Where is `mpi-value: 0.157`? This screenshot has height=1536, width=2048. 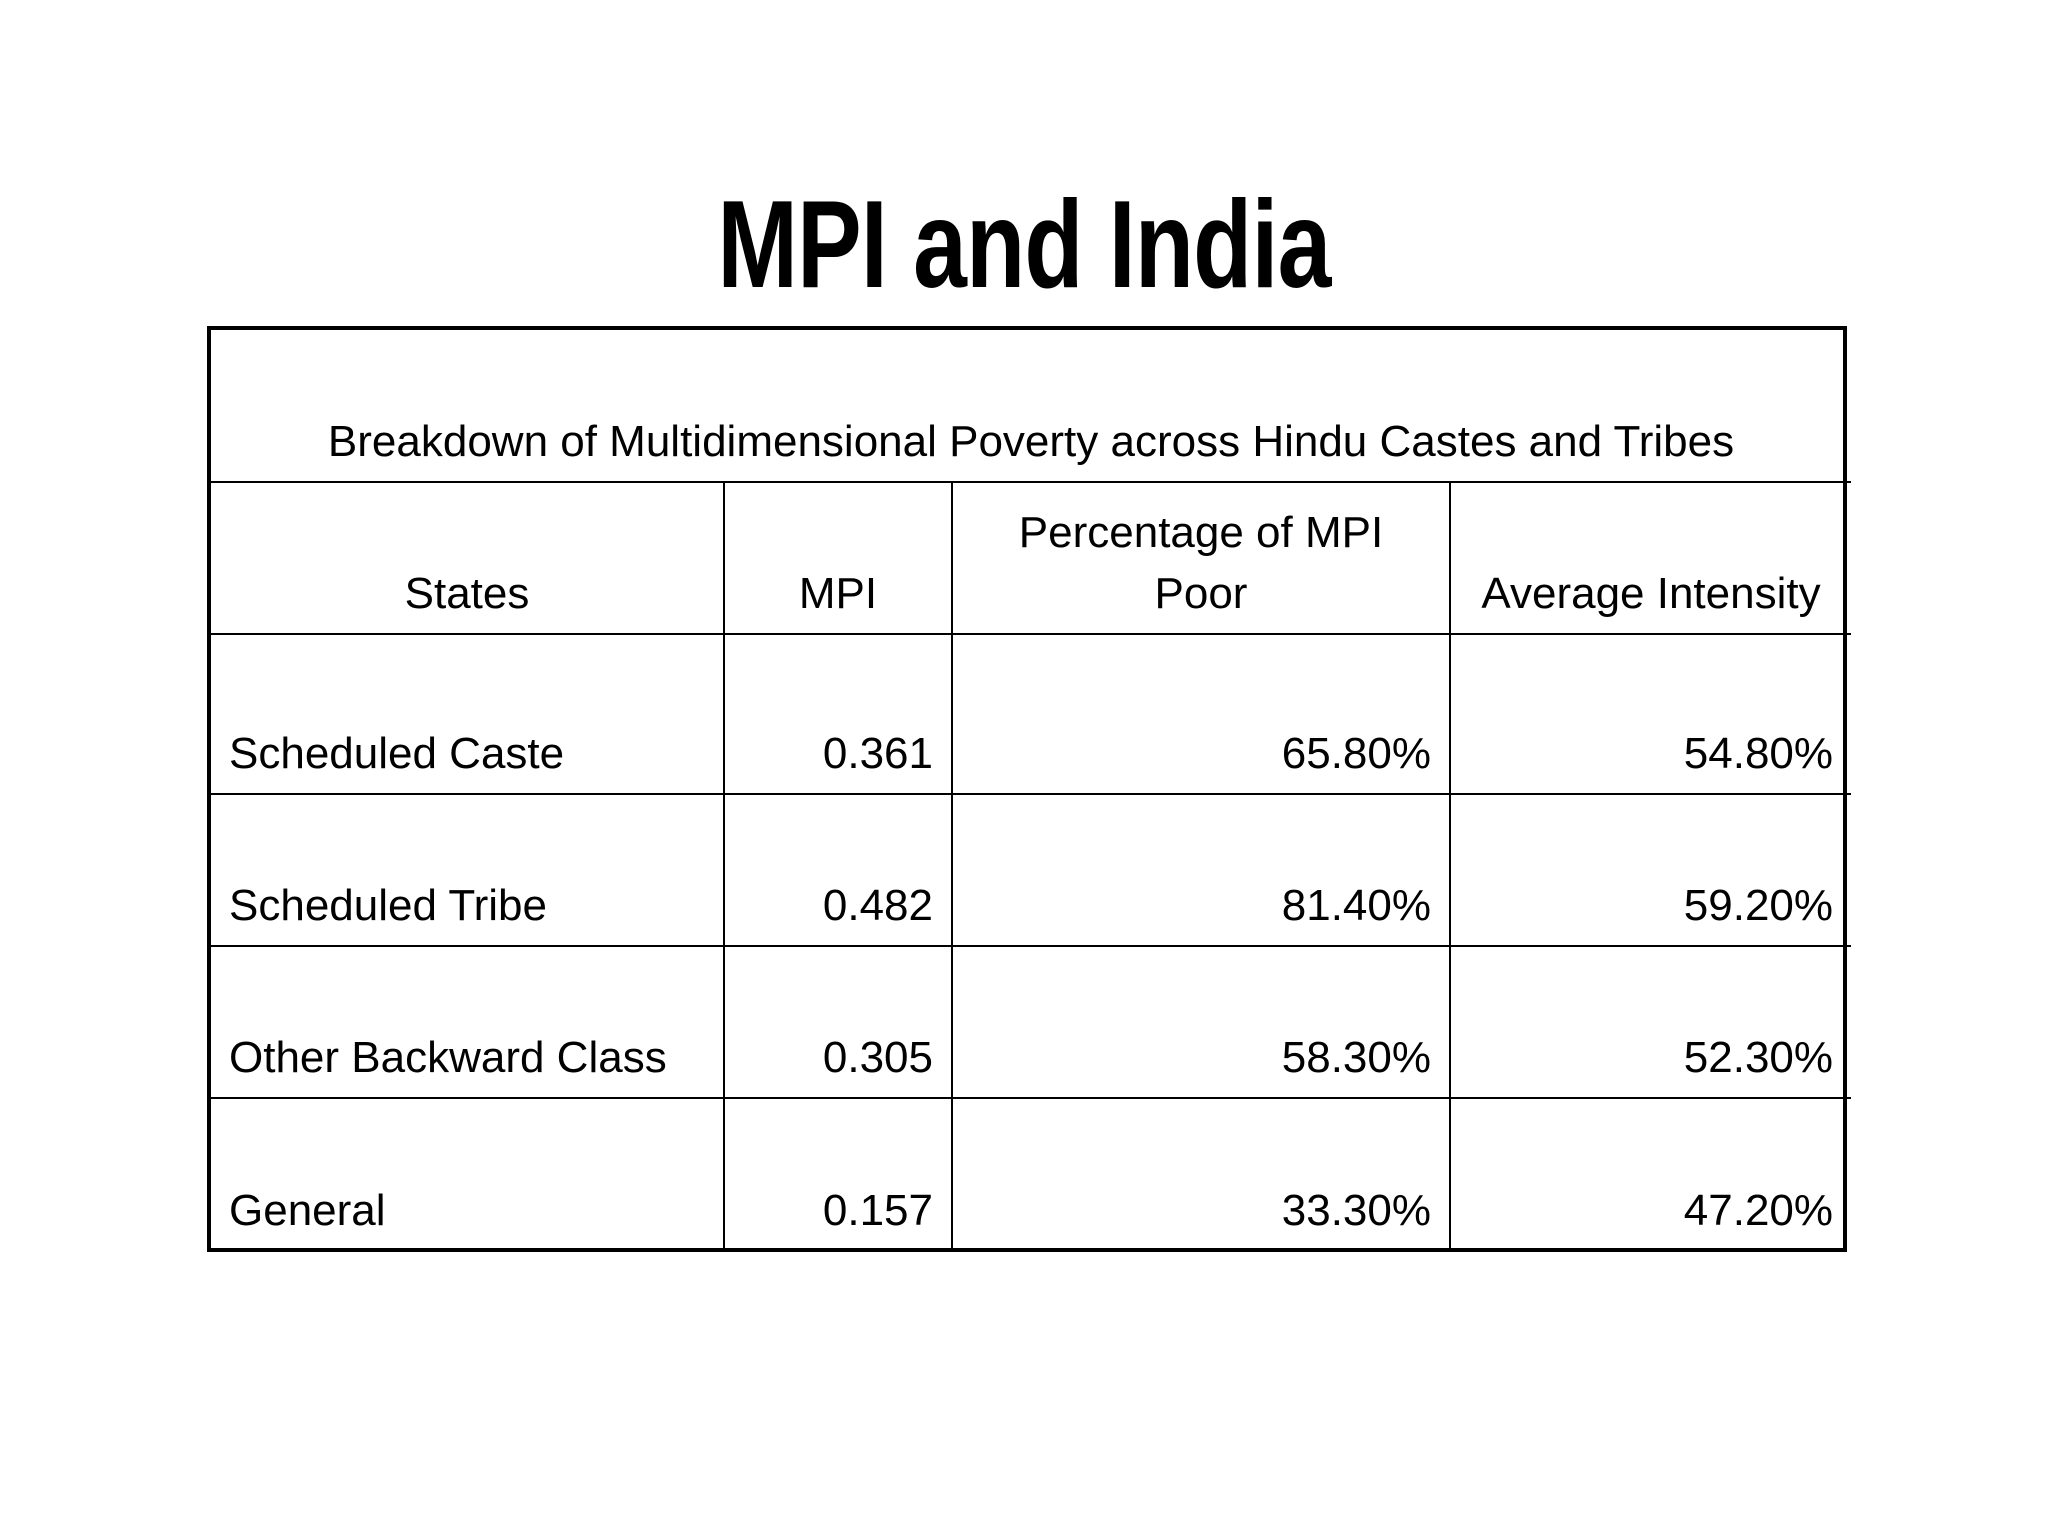 mpi-value: 0.157 is located at coordinates (838, 1173).